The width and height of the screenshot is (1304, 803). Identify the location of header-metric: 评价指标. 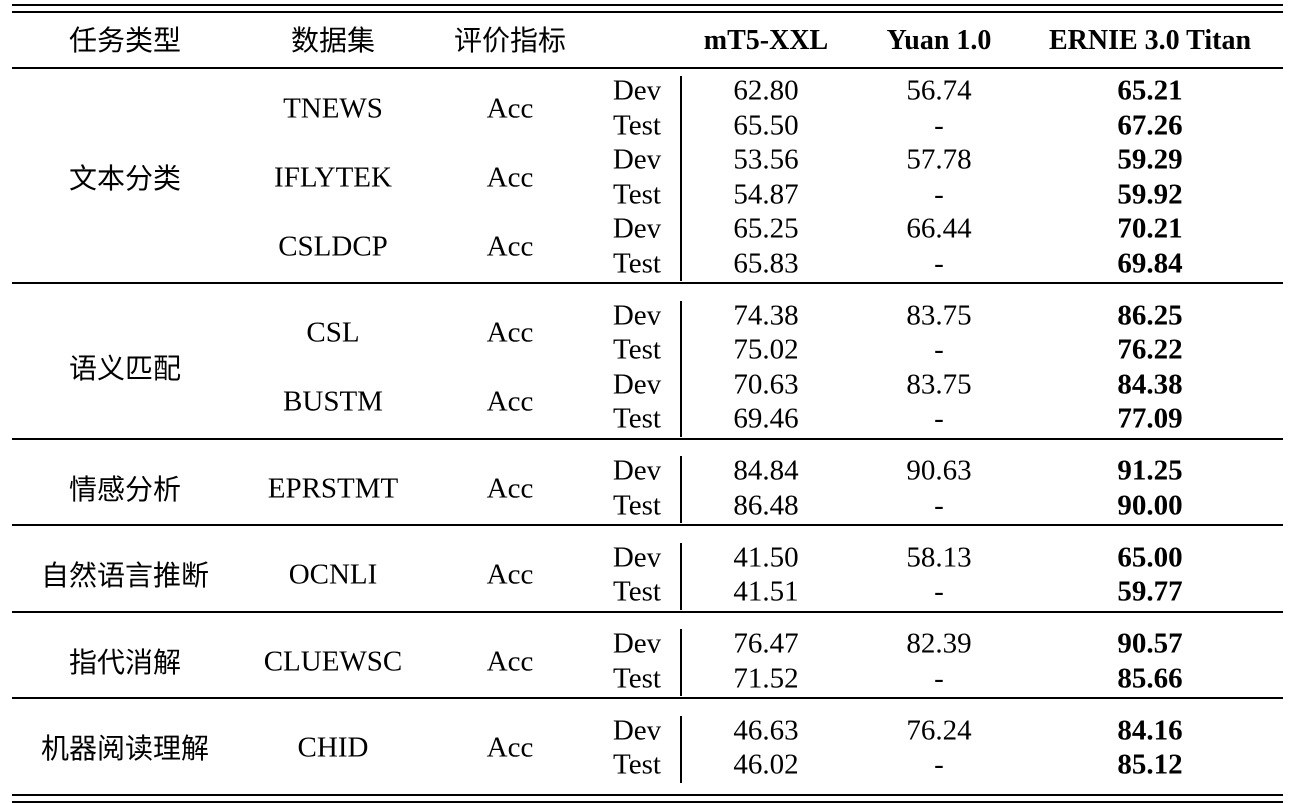
(510, 40).